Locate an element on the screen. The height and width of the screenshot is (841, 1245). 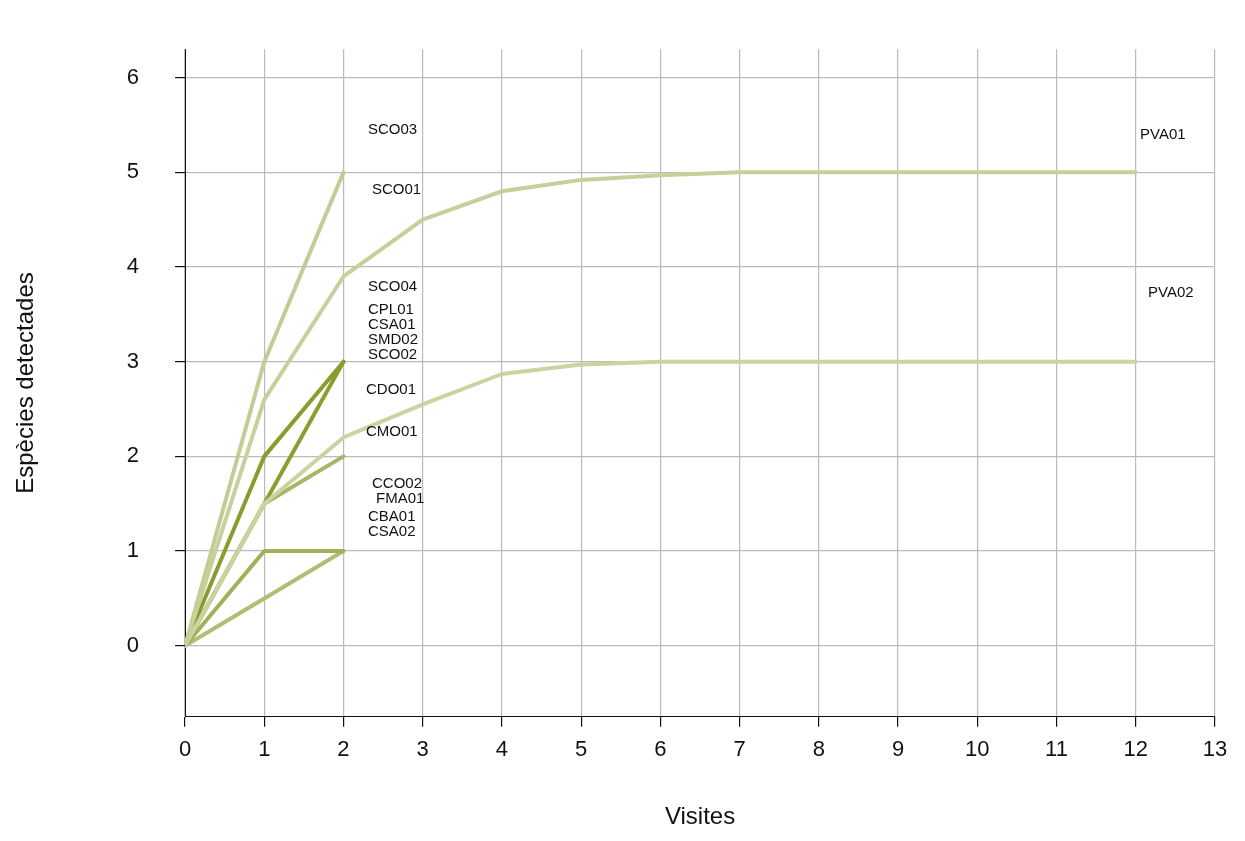
x-tick-label: 1 is located at coordinates (264, 749).